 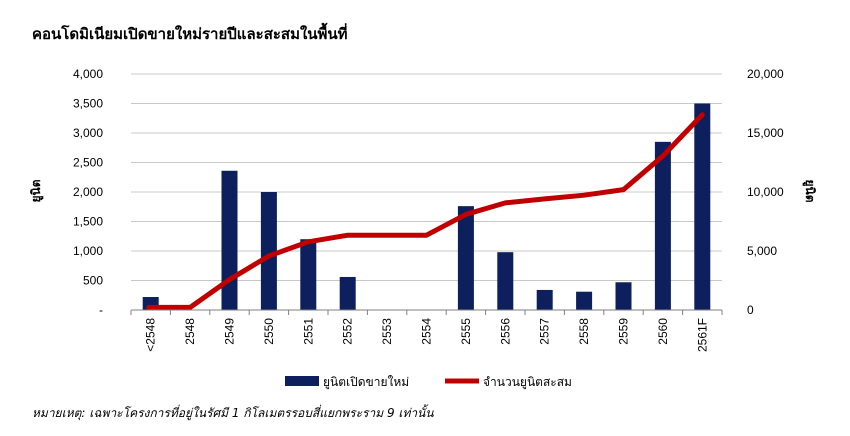 I want to click on legend: ยูนิตเปิดขายใหม่ จำนวนยูนิตสะสม, so click(x=428, y=382).